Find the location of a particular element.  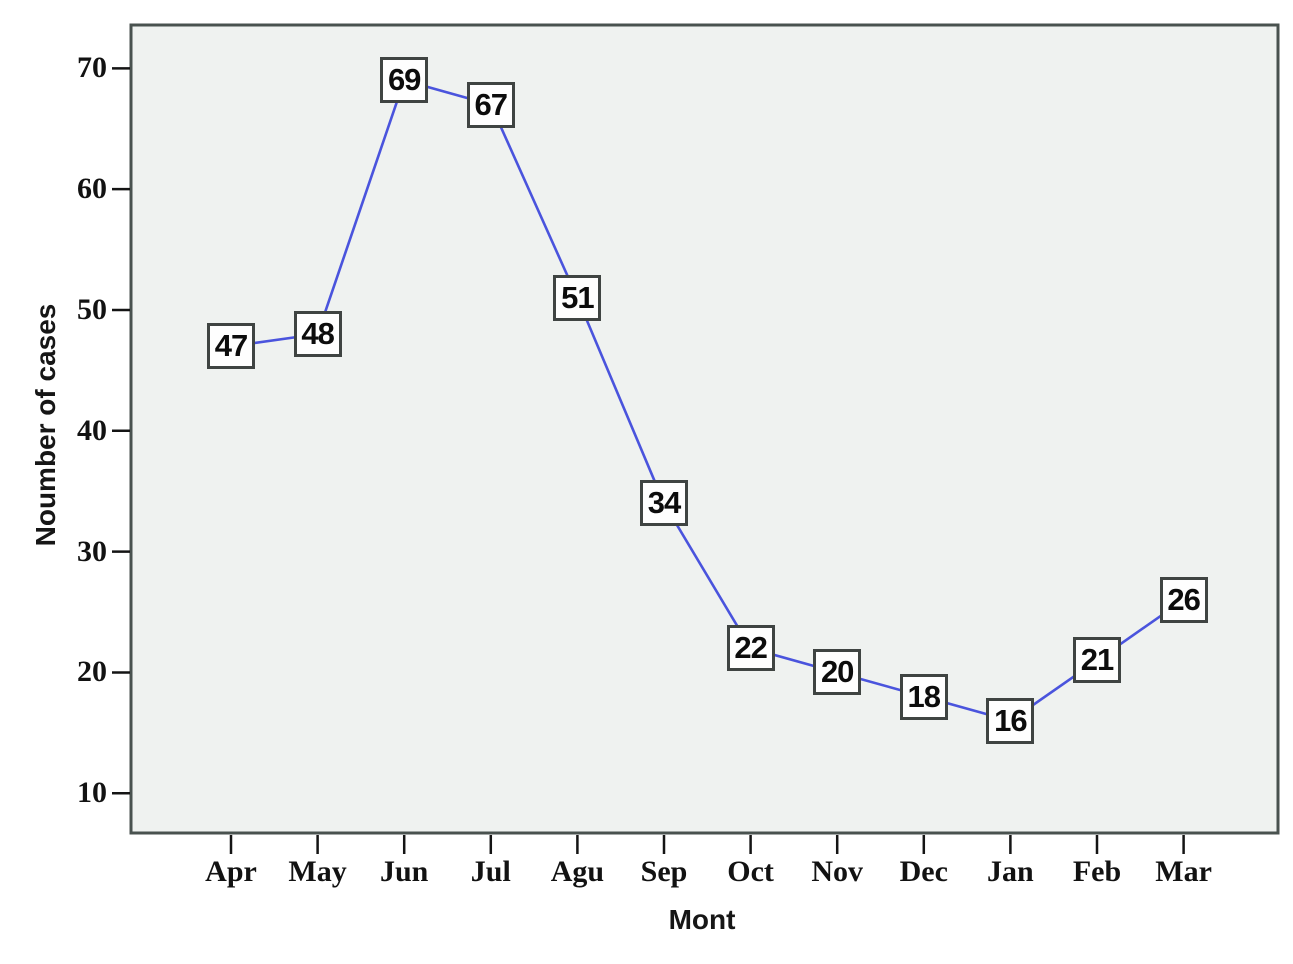

x-tick-label: May is located at coordinates (317, 871).